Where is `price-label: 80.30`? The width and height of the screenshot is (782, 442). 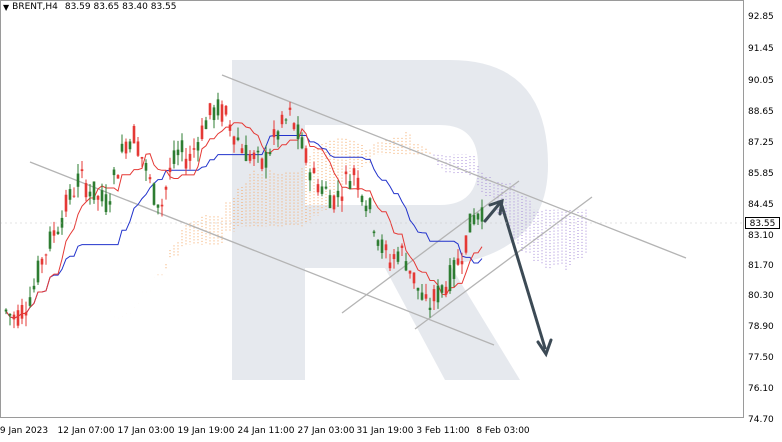
price-label: 80.30 is located at coordinates (761, 296).